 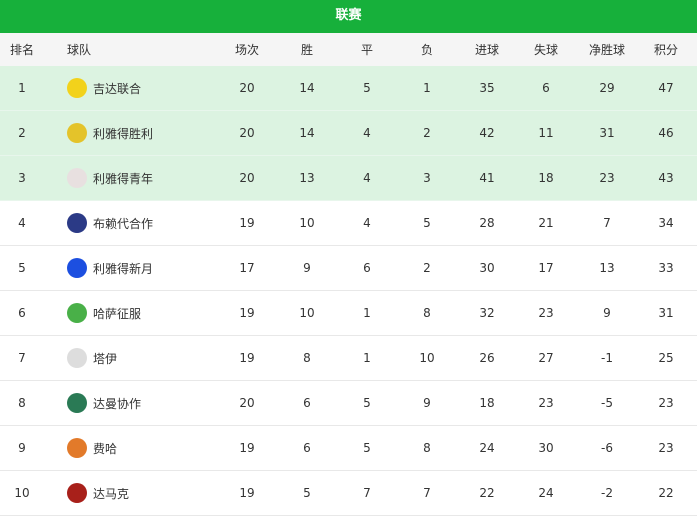 What do you see at coordinates (22, 223) in the screenshot?
I see `cell-rank: 4` at bounding box center [22, 223].